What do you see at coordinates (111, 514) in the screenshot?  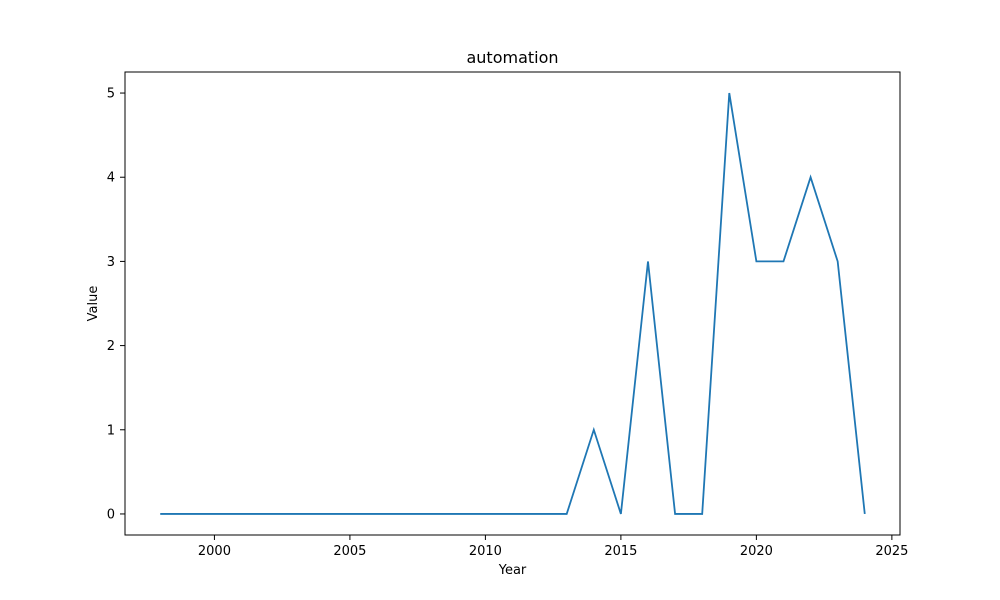 I see `y-tick-label: 0` at bounding box center [111, 514].